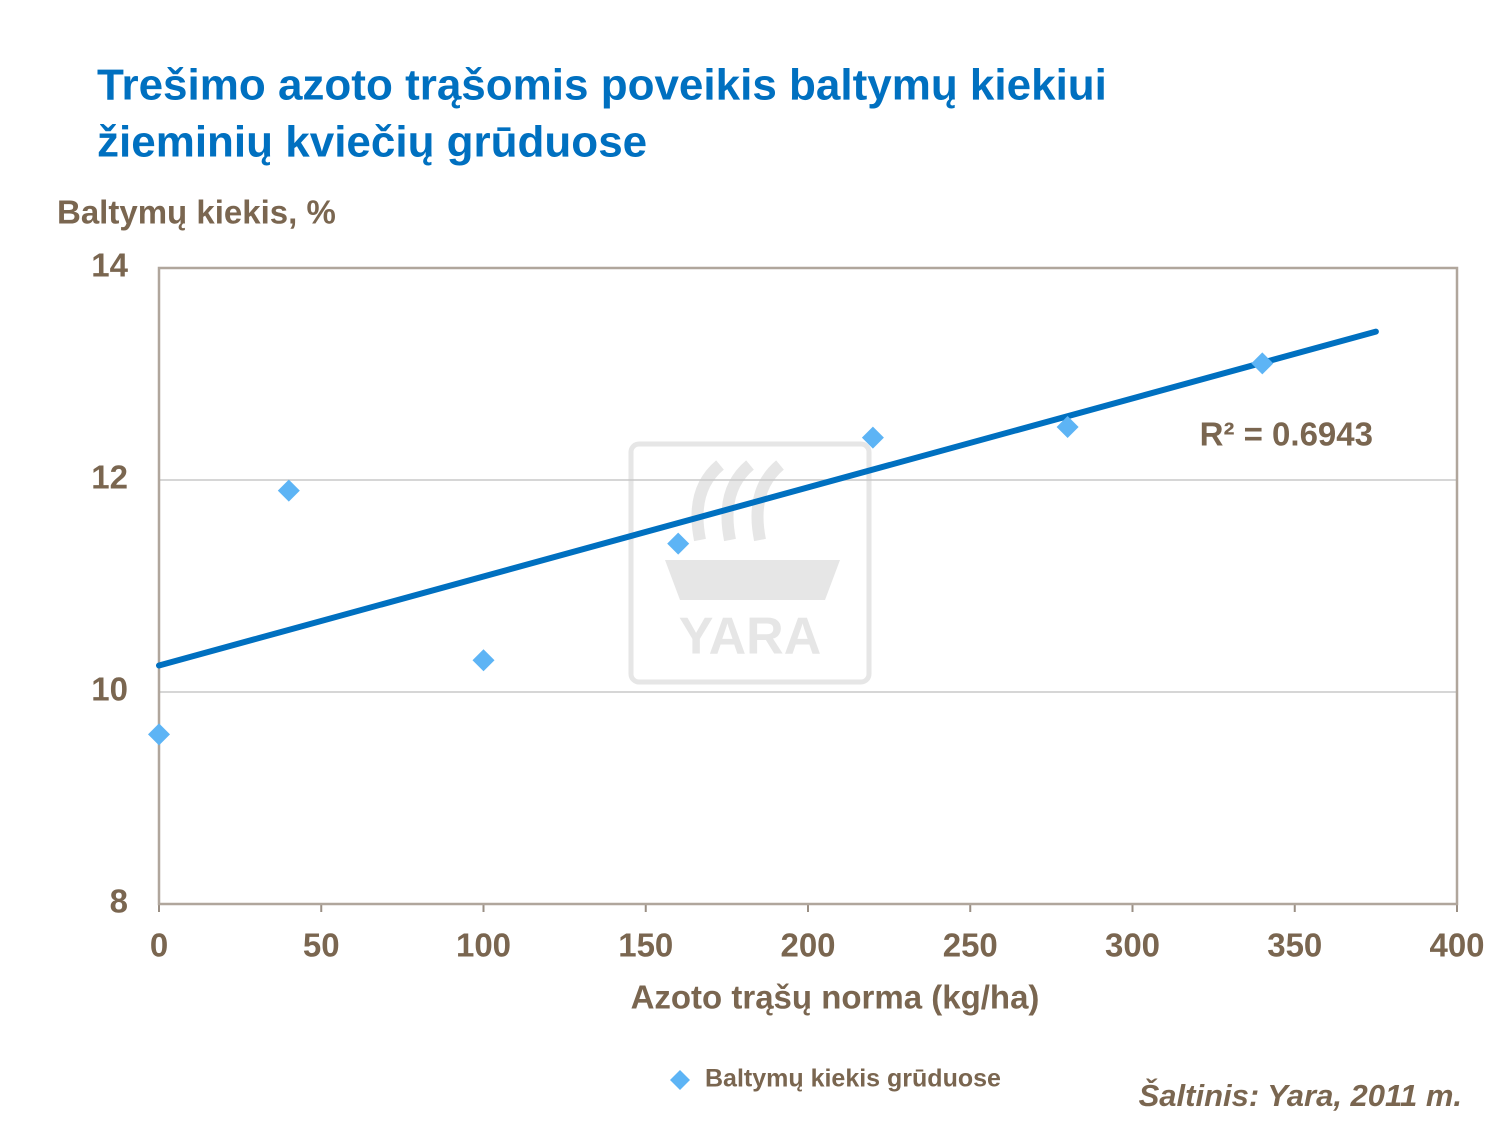 This screenshot has height=1126, width=1500. I want to click on y-tick-label: 14, so click(109, 265).